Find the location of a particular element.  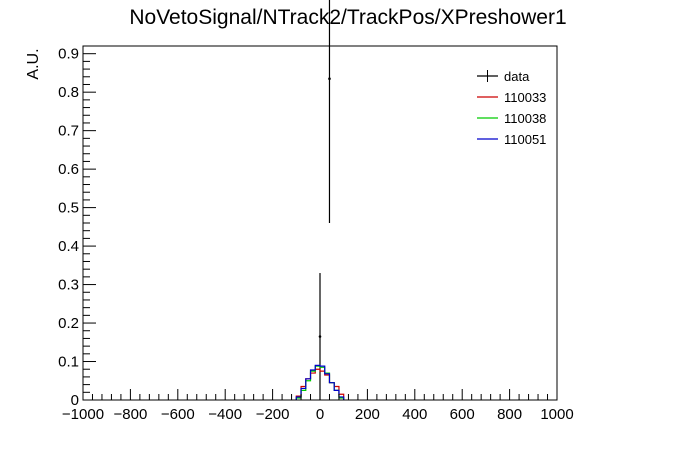

series-110051-step is located at coordinates (320, 382).